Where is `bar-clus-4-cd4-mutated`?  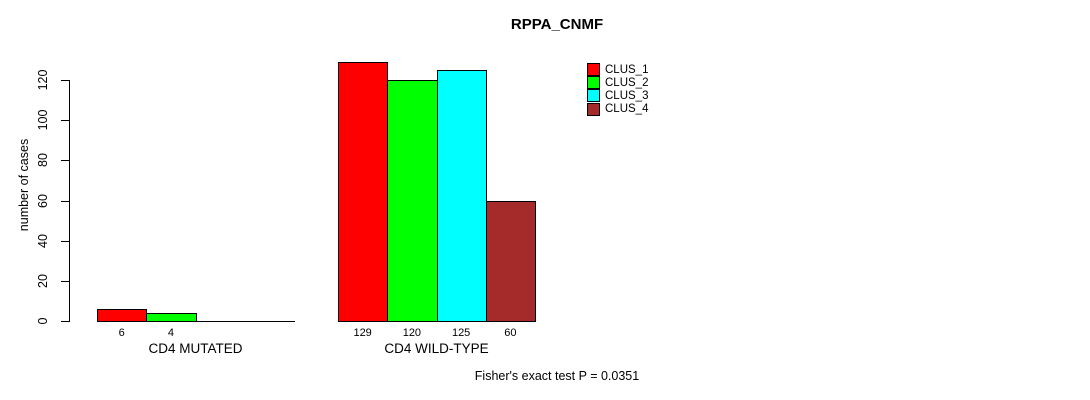
bar-clus-4-cd4-mutated is located at coordinates (269, 321).